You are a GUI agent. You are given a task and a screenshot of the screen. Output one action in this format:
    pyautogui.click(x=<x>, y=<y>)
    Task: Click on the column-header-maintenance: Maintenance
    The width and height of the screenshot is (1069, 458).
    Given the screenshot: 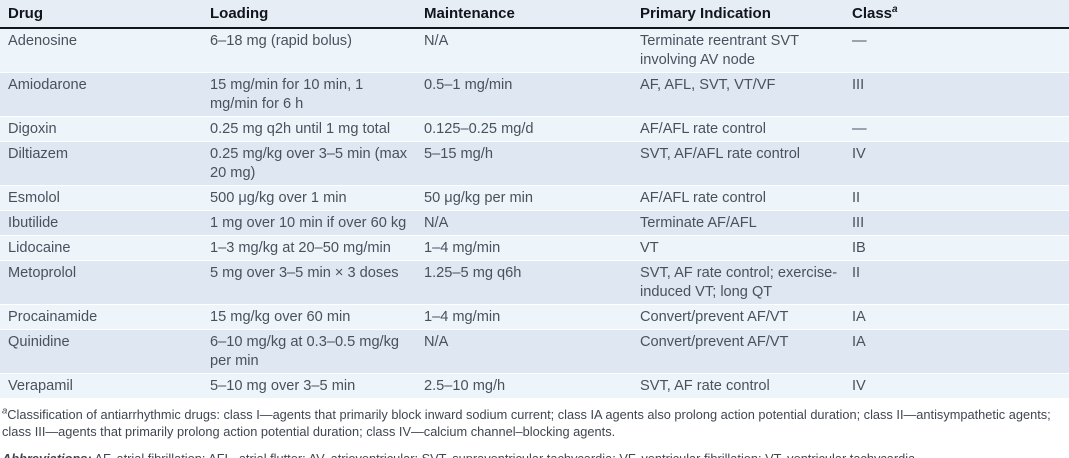 What is the action you would take?
    pyautogui.click(x=532, y=14)
    